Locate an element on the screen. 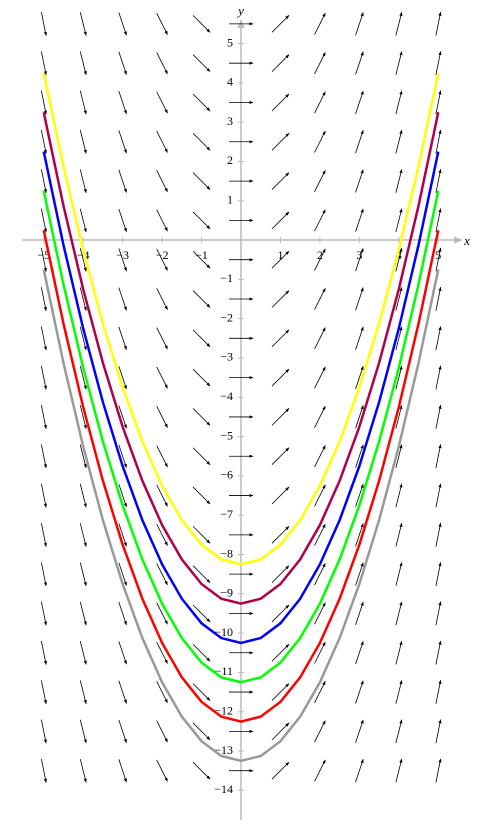 Image resolution: width=482 pixels, height=836 pixels. y-tick-label: −11 is located at coordinates (224, 671).